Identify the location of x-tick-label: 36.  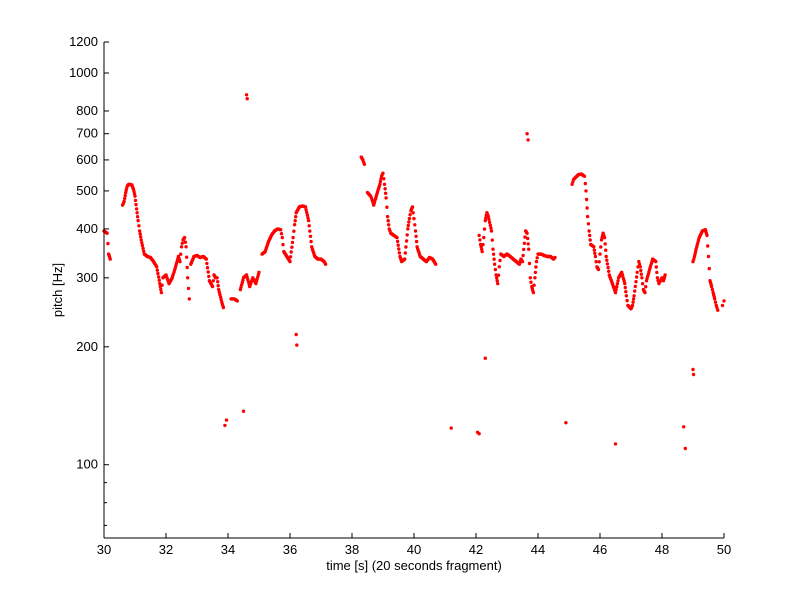
(290, 549).